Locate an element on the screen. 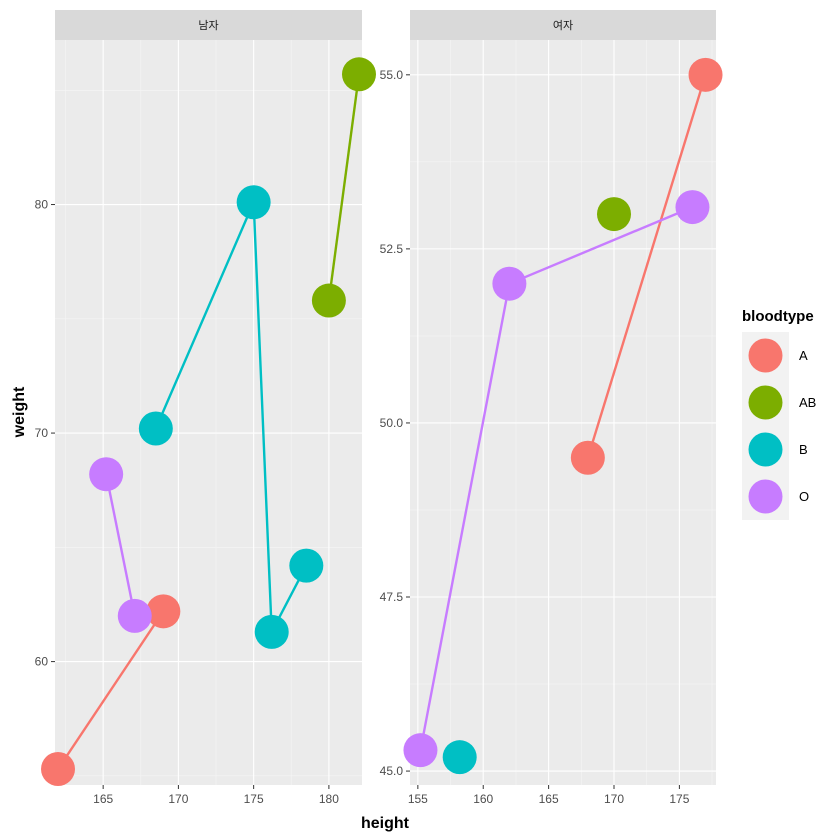 Image resolution: width=840 pixels, height=840 pixels. y-axis-ticks-female: 45.0 47.5 50.0 52.5 55.0 is located at coordinates (395, 423).